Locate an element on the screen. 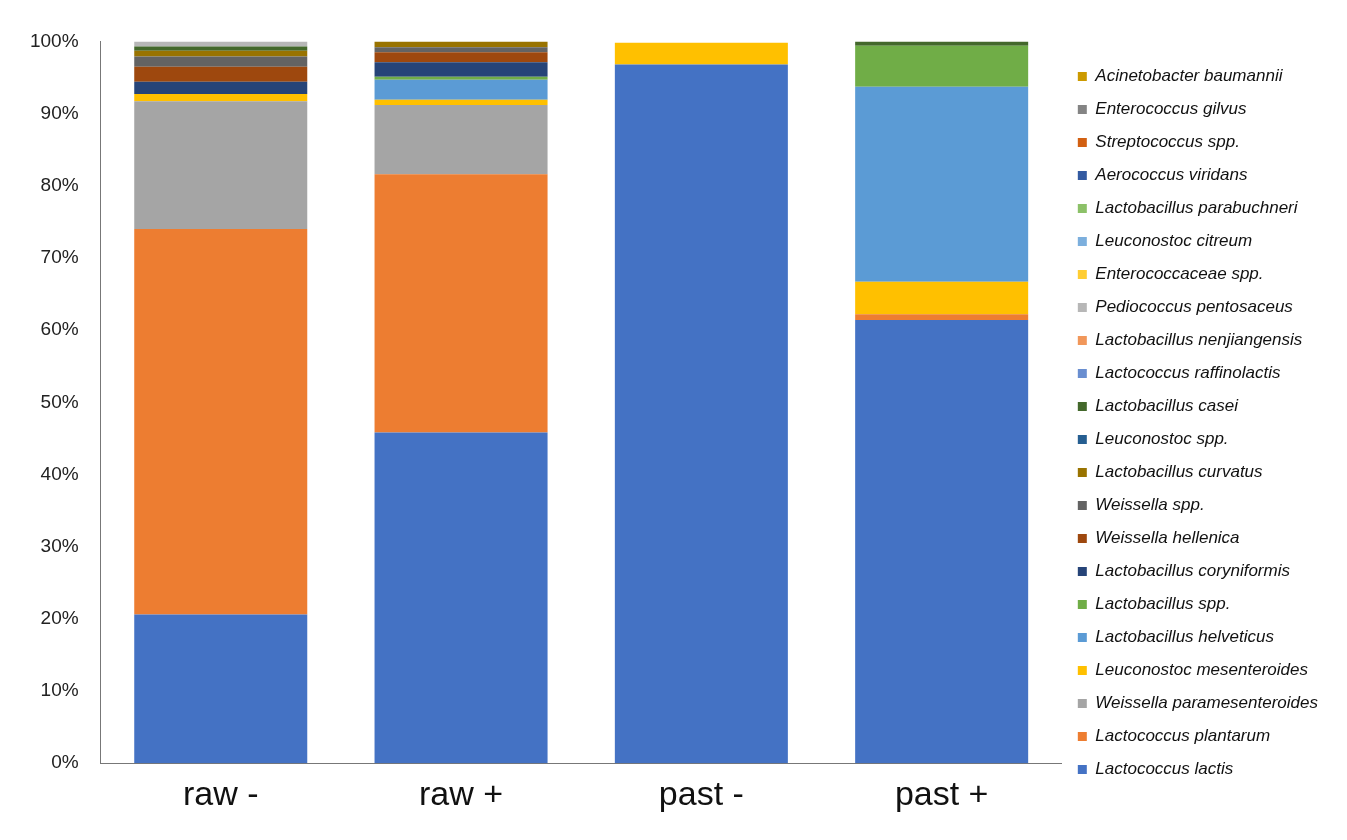 This screenshot has width=1347, height=840. y-tick-label: 80% is located at coordinates (59, 184).